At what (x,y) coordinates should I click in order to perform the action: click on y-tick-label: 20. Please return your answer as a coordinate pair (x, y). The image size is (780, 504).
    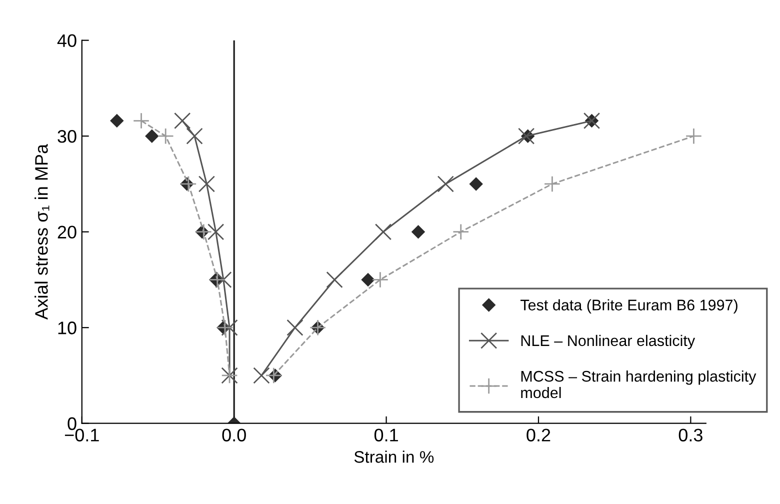
    Looking at the image, I should click on (67, 232).